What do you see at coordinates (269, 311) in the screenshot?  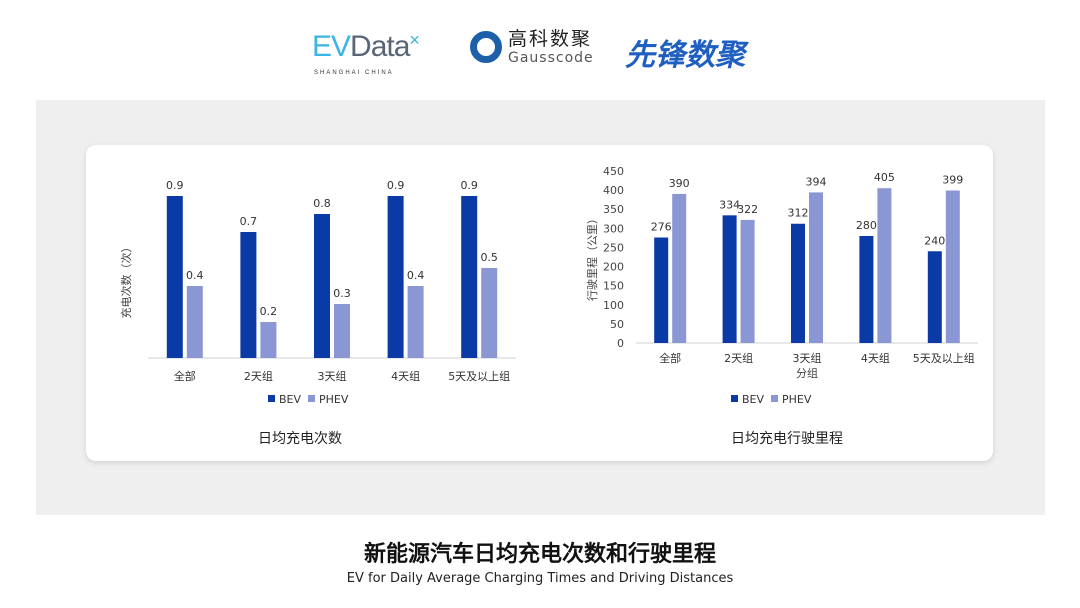 I see `data-label: 0.2` at bounding box center [269, 311].